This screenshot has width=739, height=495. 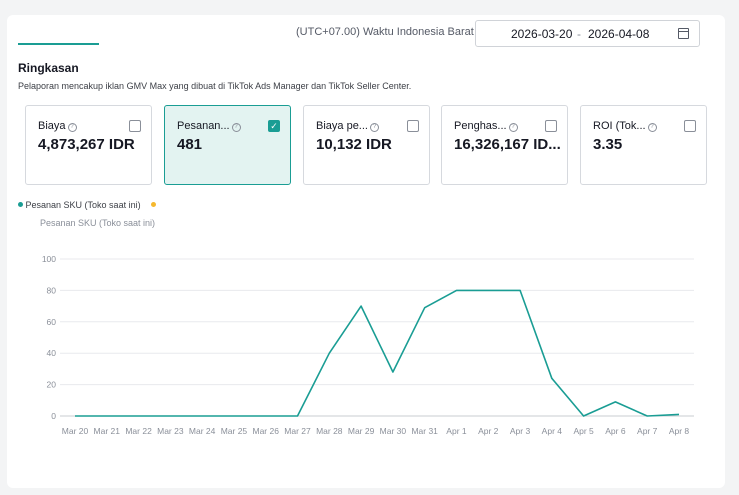 What do you see at coordinates (679, 431) in the screenshot?
I see `x-tick-label: Apr 8` at bounding box center [679, 431].